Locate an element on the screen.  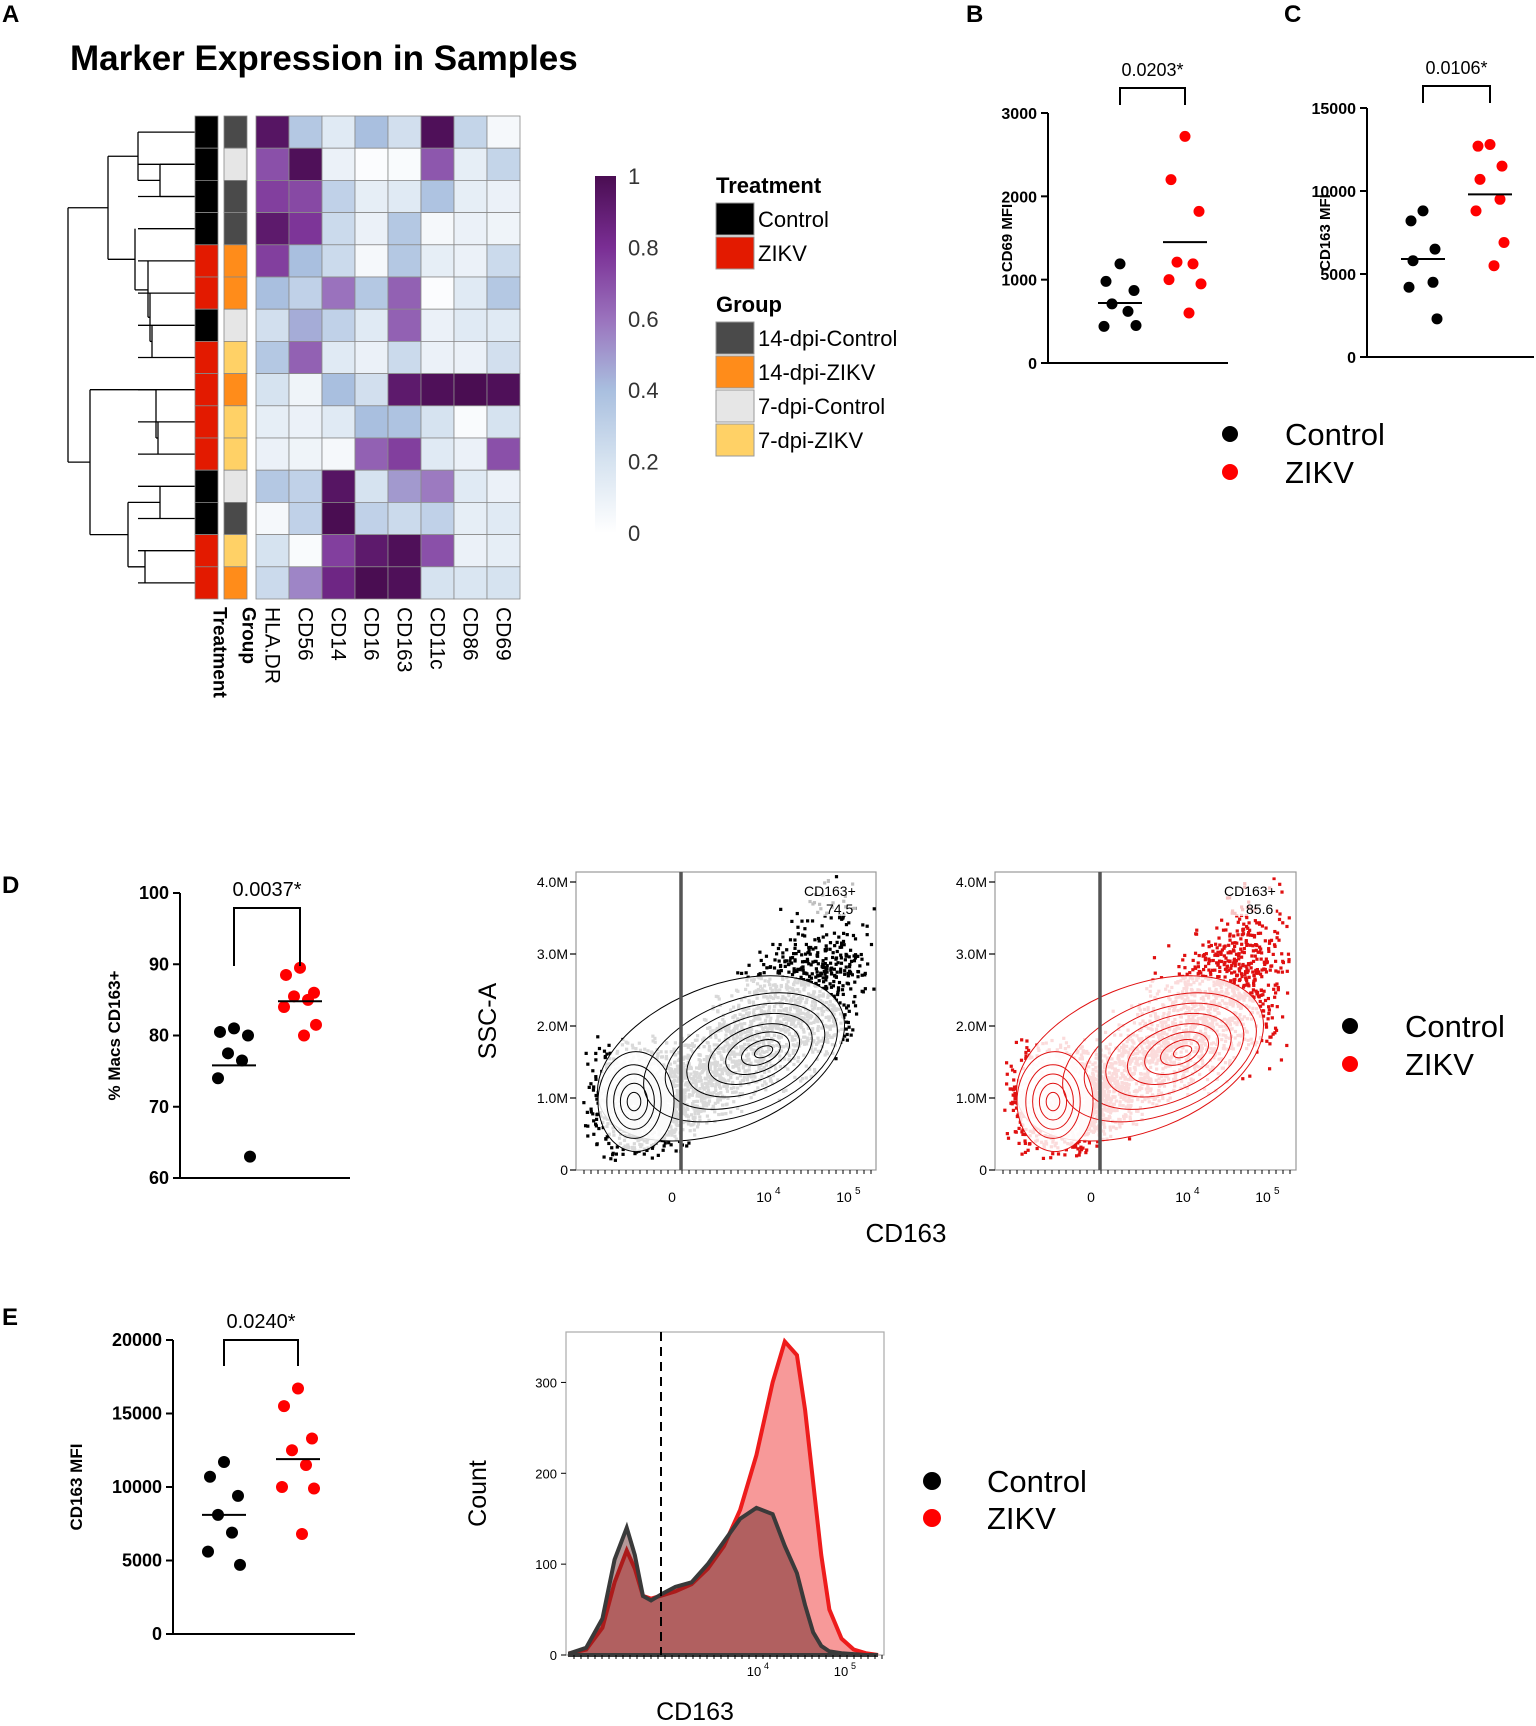
y-tick-label: 5000 is located at coordinates (1338, 275).